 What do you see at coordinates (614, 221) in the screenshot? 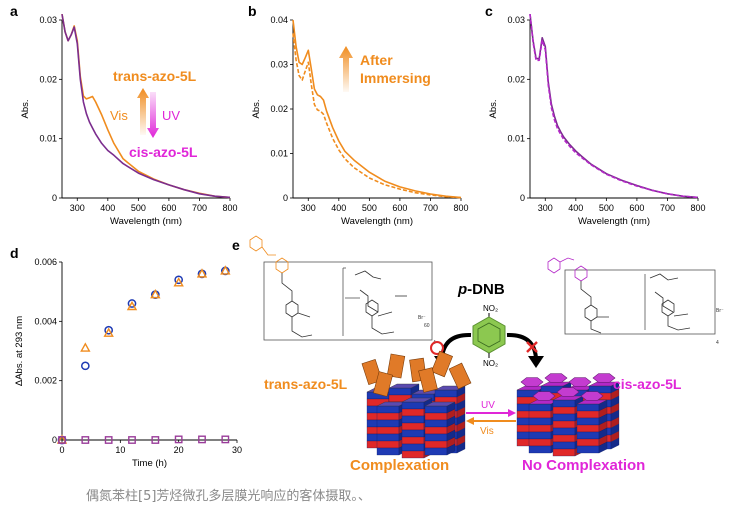
I see `x-axis-title: Wavelength (nm)` at bounding box center [614, 221].